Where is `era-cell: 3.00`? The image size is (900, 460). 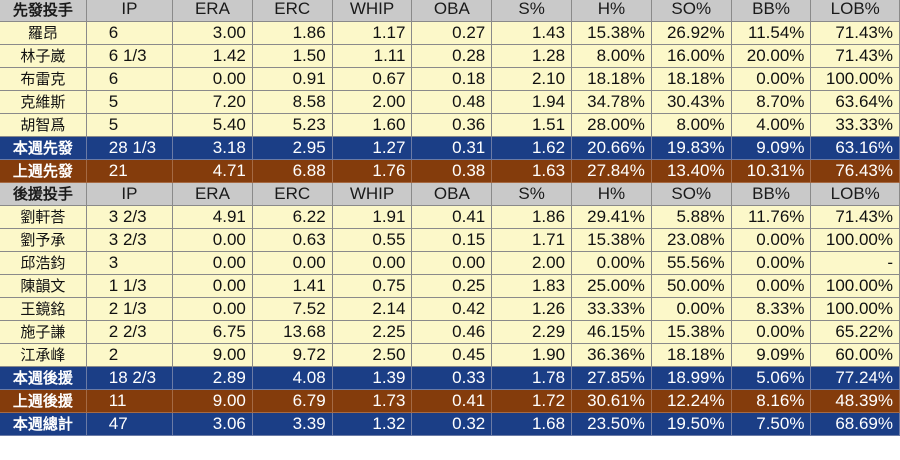
era-cell: 3.00 is located at coordinates (212, 33).